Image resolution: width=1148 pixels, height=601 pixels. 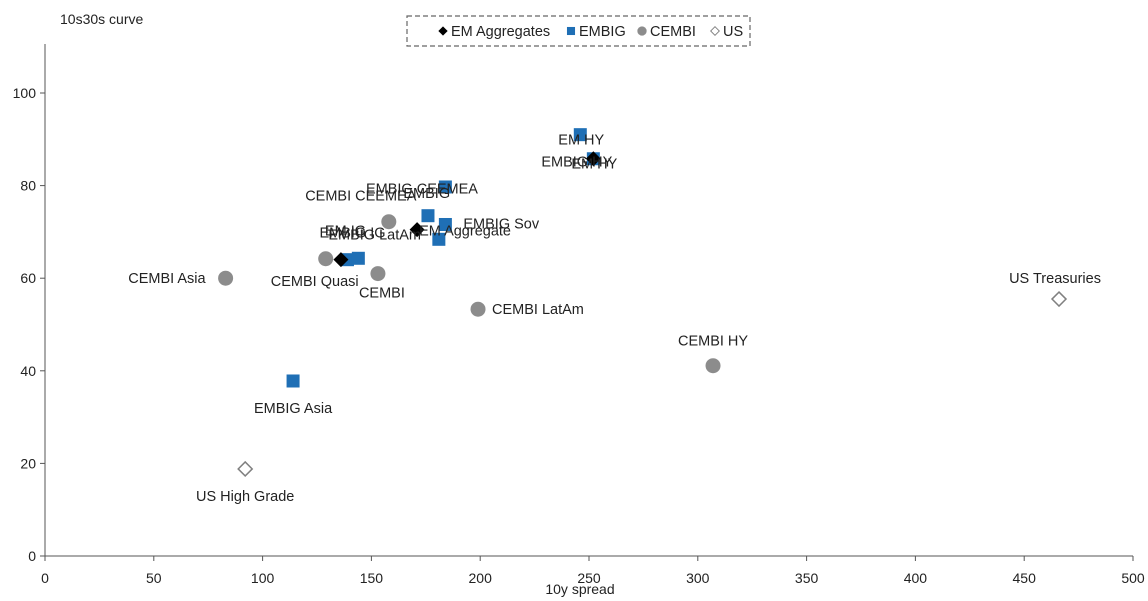 I want to click on data-label-cembi: CEMBI, so click(x=382, y=294).